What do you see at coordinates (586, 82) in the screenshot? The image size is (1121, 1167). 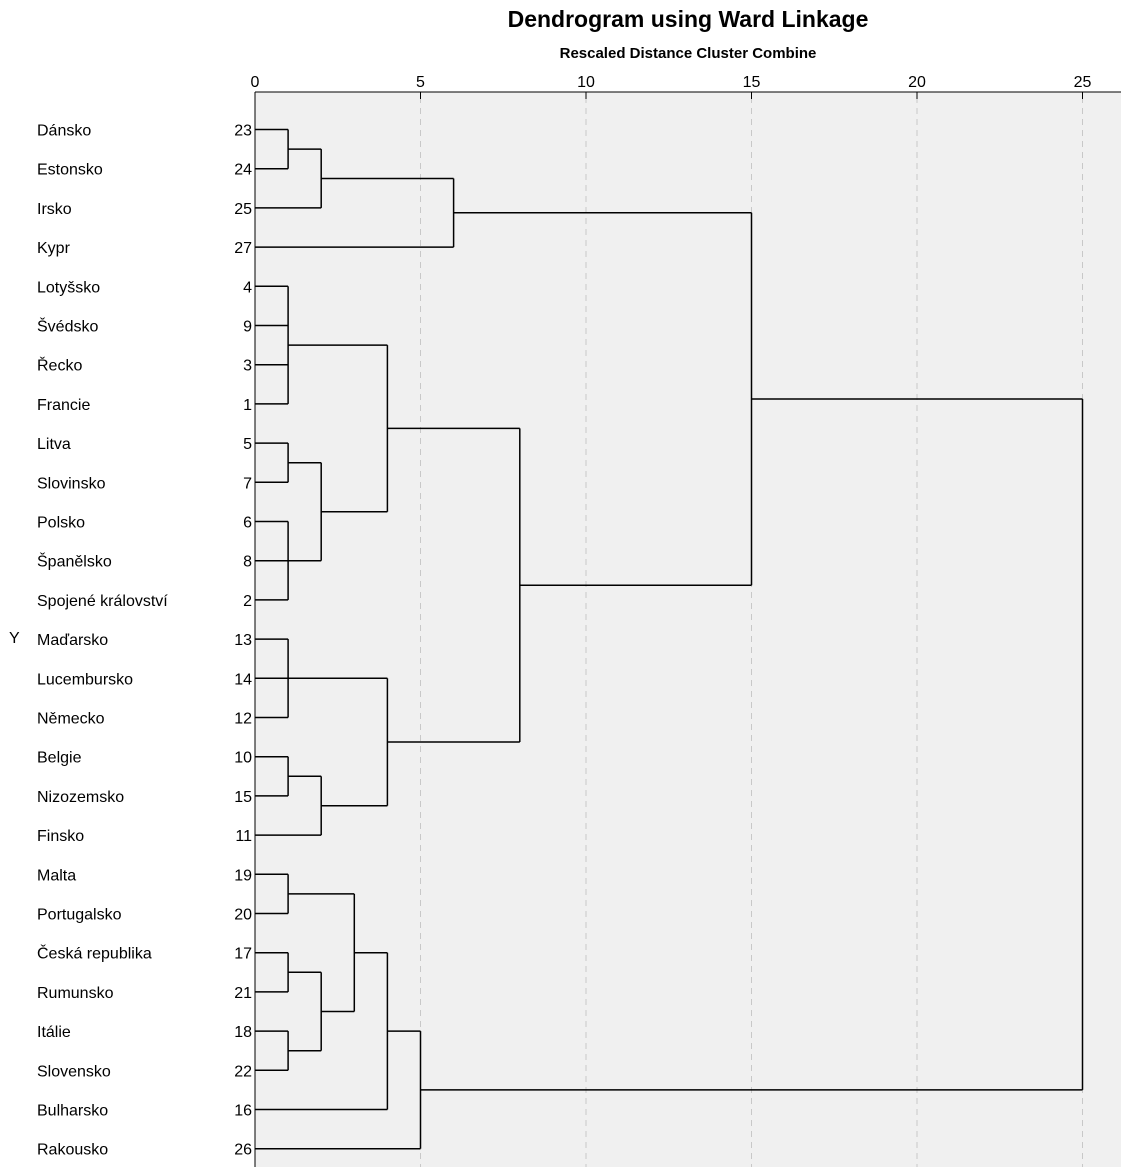 I see `x-tick-label: 10` at bounding box center [586, 82].